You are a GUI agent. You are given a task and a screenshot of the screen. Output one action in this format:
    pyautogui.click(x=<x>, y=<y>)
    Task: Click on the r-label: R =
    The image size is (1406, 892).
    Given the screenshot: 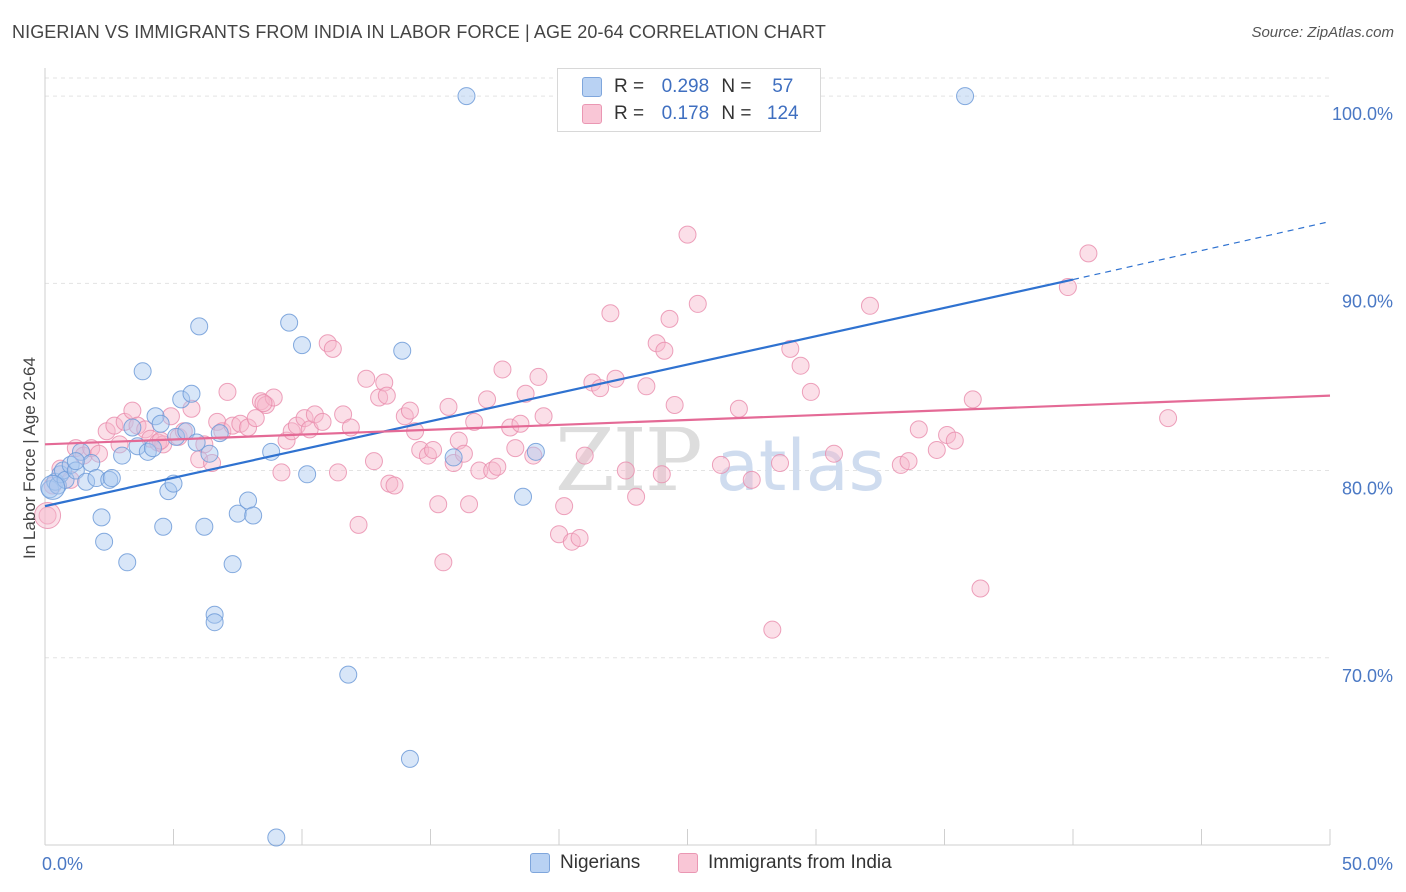 What is the action you would take?
    pyautogui.click(x=629, y=86)
    